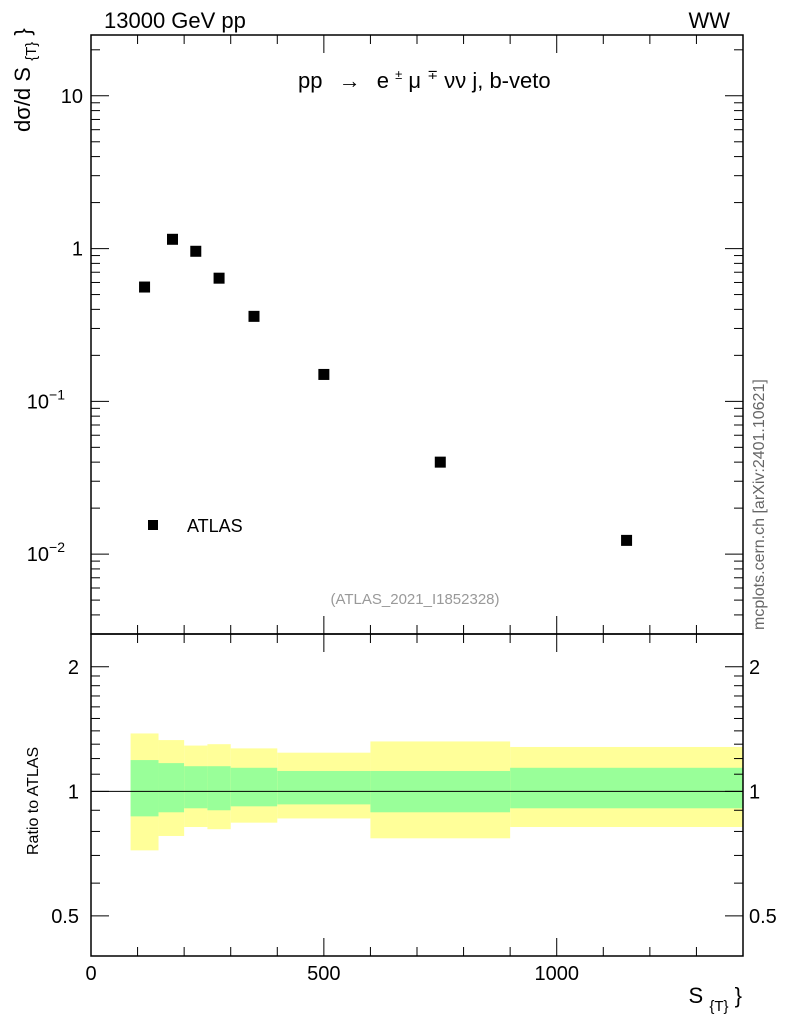 Image resolution: width=786 pixels, height=1024 pixels. Describe the element at coordinates (215, 526) in the screenshot. I see `legend-label-atlas: ATLAS` at that location.